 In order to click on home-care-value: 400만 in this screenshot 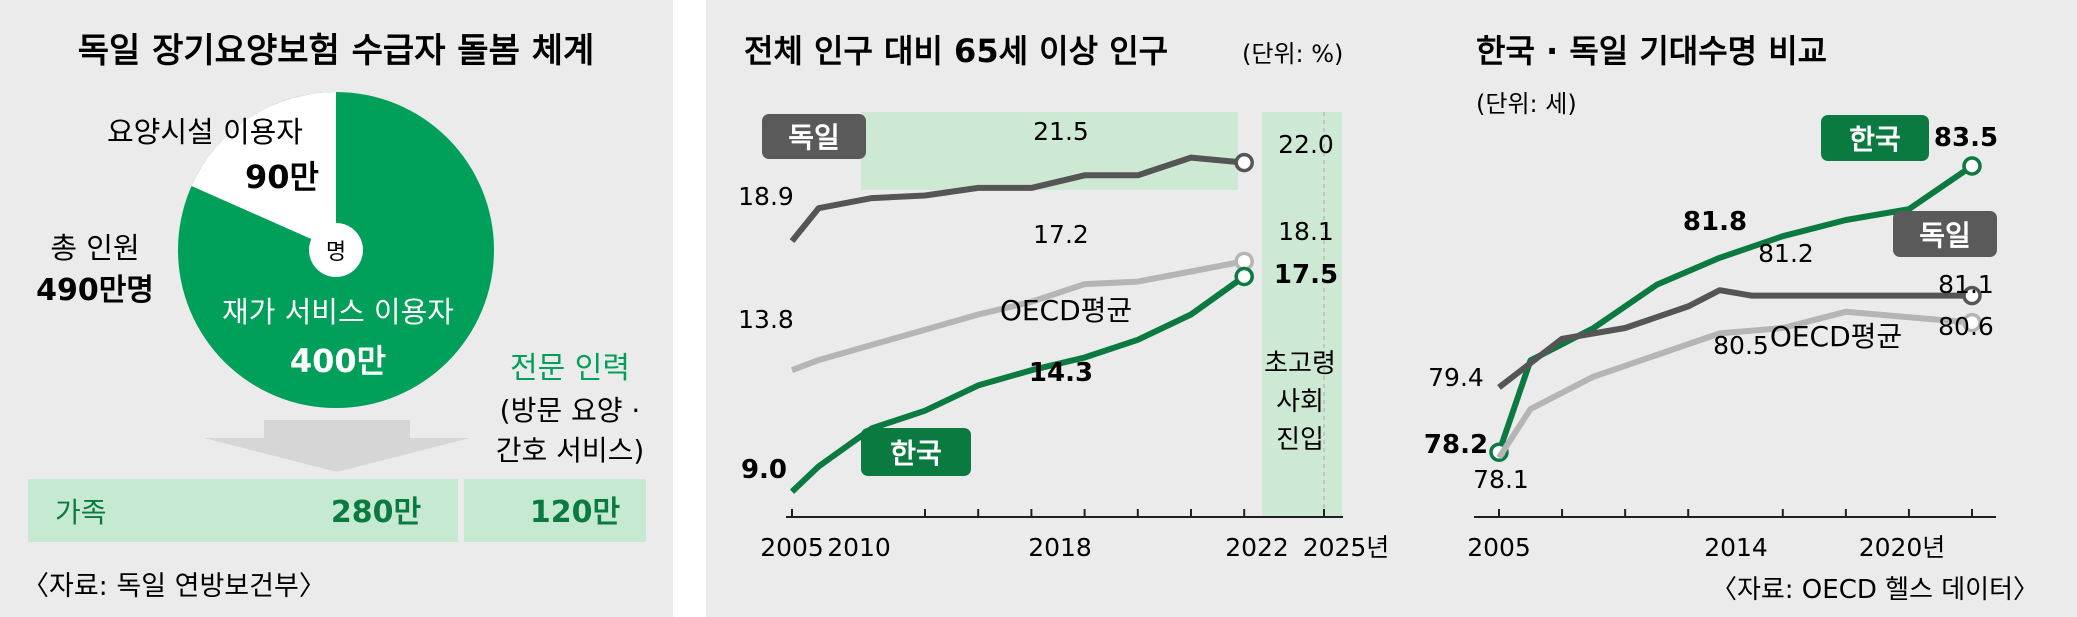, I will do `click(338, 361)`.